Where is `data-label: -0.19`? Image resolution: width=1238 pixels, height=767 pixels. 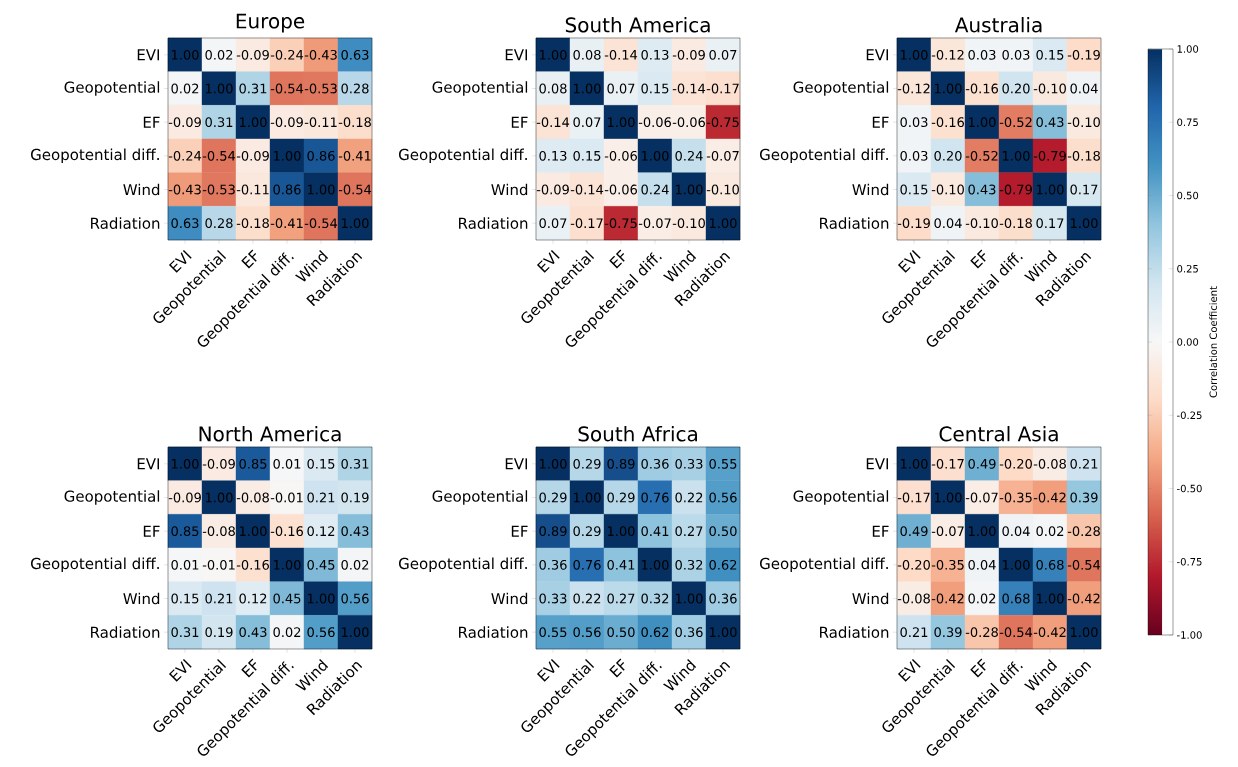 data-label: -0.19 is located at coordinates (913, 223).